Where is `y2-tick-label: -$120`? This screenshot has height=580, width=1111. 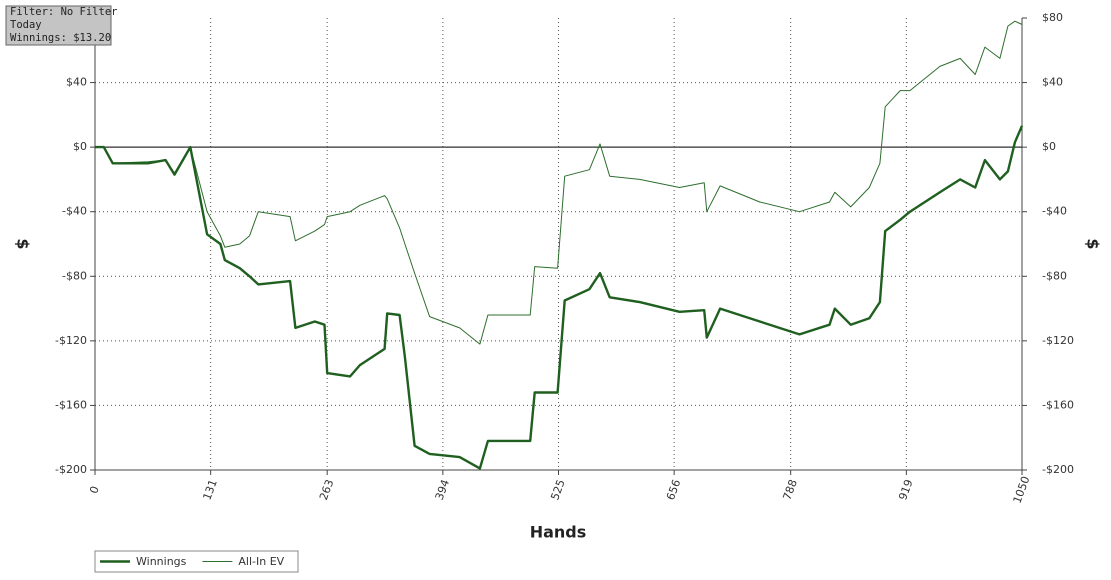
y2-tick-label: -$120 is located at coordinates (1058, 340).